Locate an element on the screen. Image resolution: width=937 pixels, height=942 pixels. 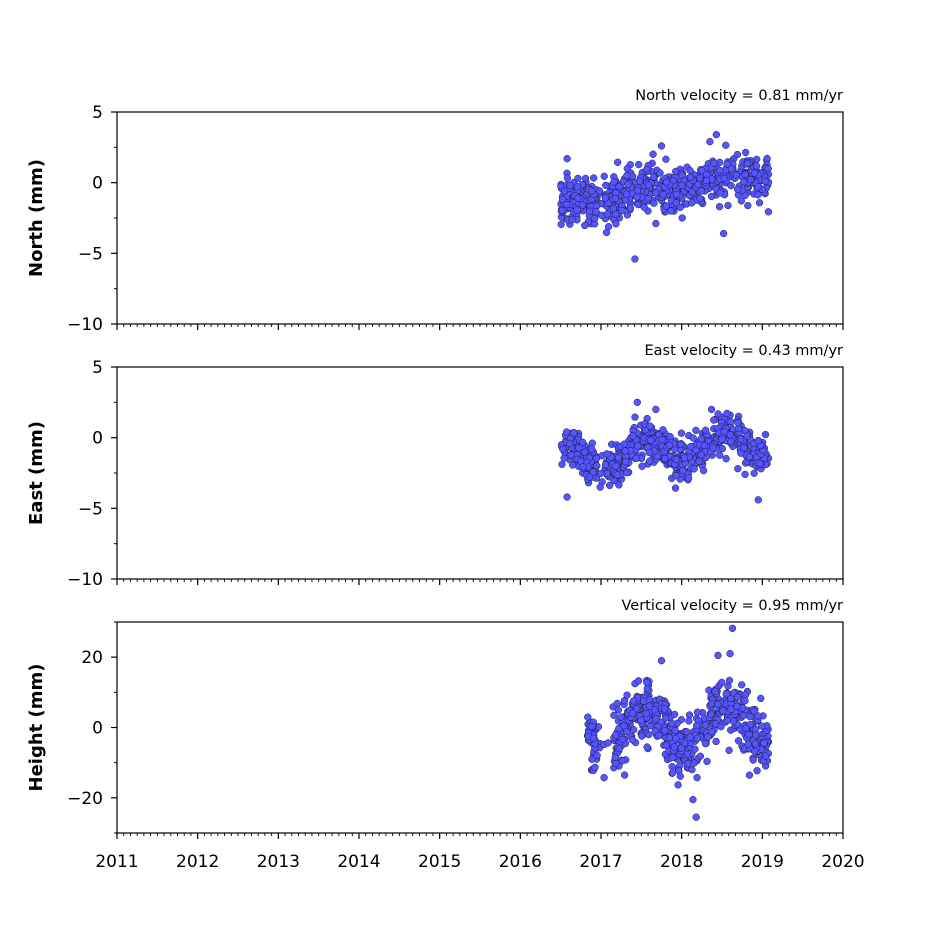
x-tick-label: 2011 is located at coordinates (116, 862).